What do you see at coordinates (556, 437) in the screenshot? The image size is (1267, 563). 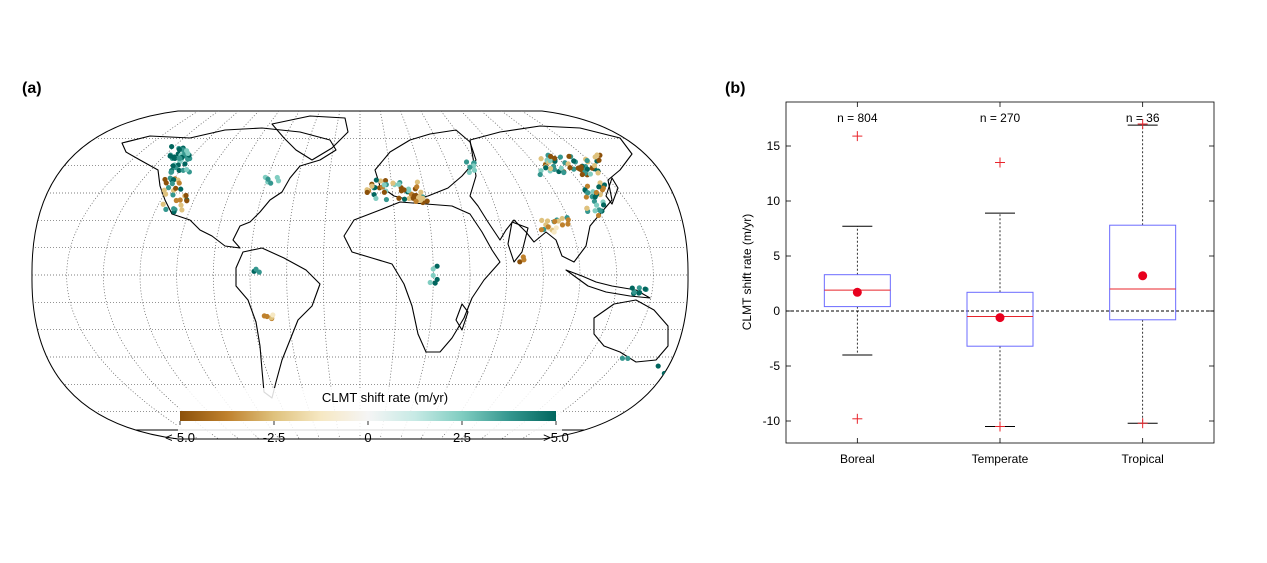 I see `colorbar-tick-label: >5.0` at bounding box center [556, 437].